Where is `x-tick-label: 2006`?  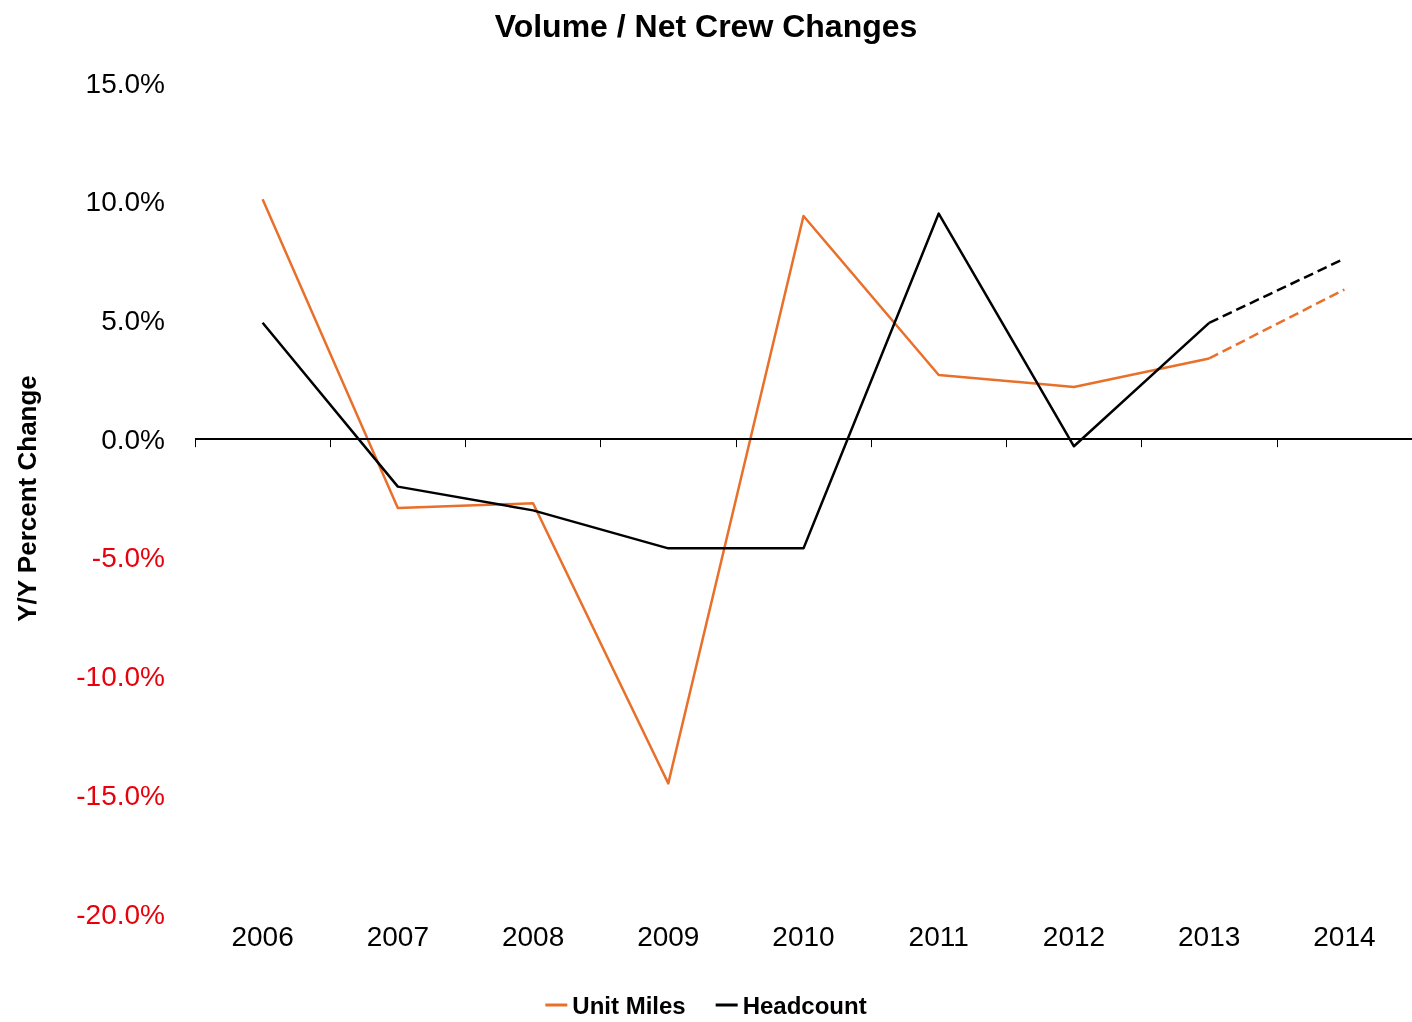 x-tick-label: 2006 is located at coordinates (262, 936).